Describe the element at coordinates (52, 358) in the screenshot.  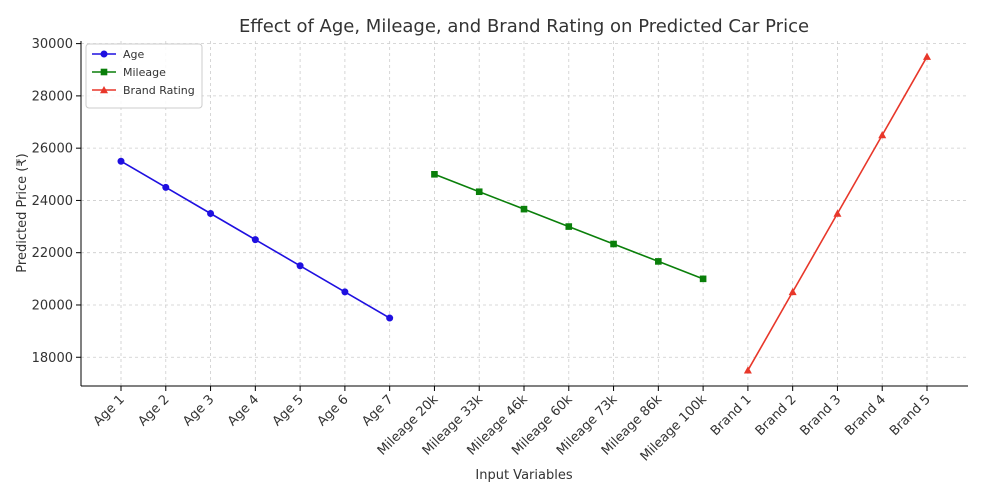
I see `y-tick-label: 18000` at that location.